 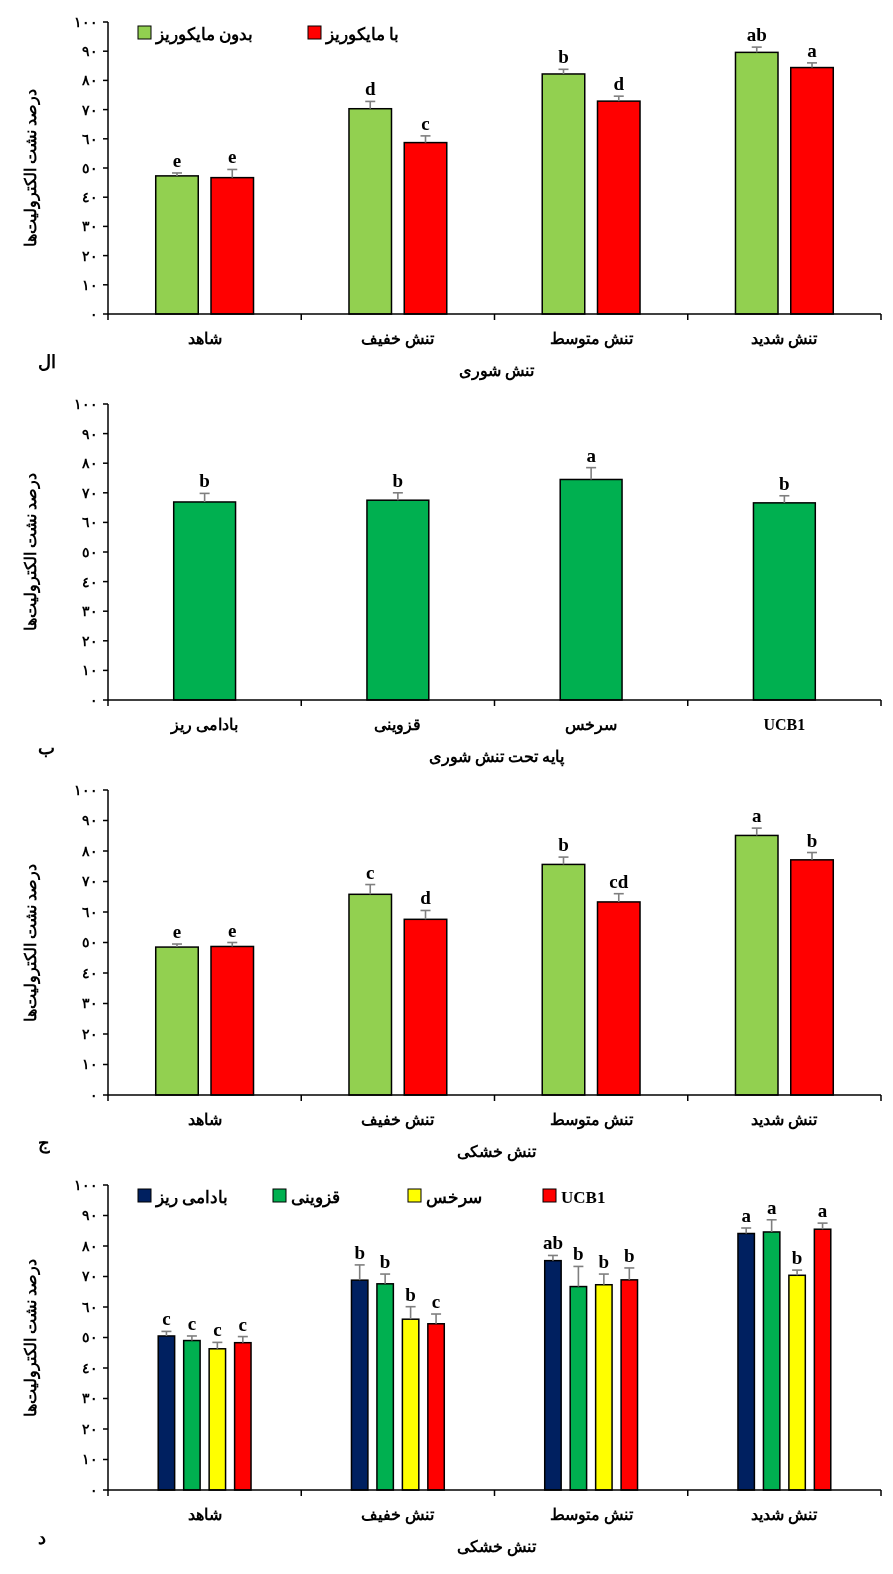 I want to click on x-tick-label: قزوینی, so click(x=398, y=725).